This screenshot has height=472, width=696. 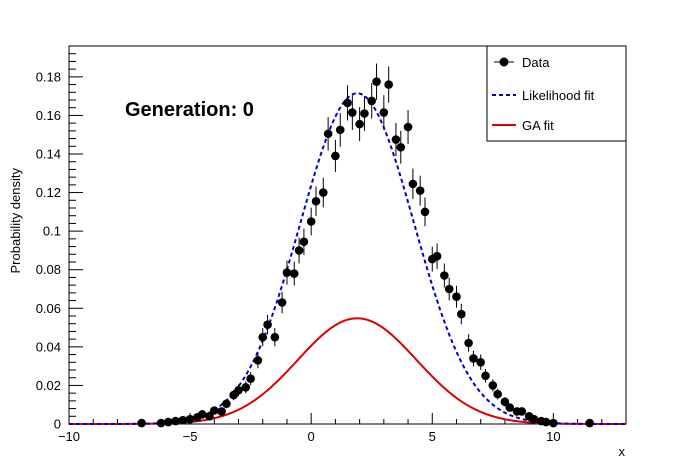 I want to click on x-tick-label: 0, so click(x=311, y=436).